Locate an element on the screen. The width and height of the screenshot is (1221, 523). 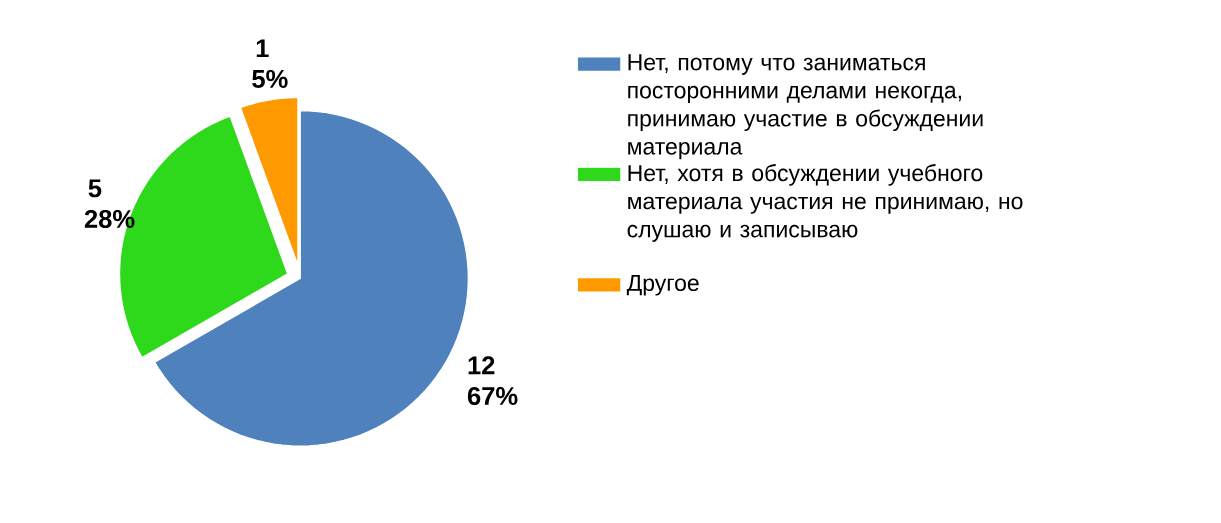
legend-label: Другое is located at coordinates (662, 285).